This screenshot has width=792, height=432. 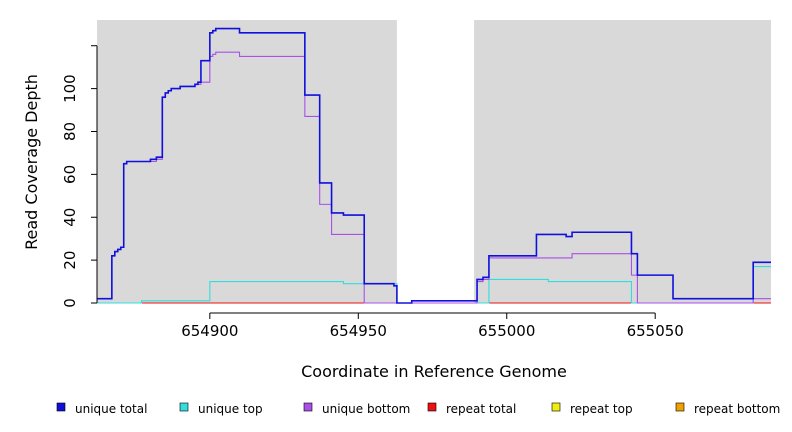 What do you see at coordinates (70, 260) in the screenshot?
I see `y-tick-label: 20` at bounding box center [70, 260].